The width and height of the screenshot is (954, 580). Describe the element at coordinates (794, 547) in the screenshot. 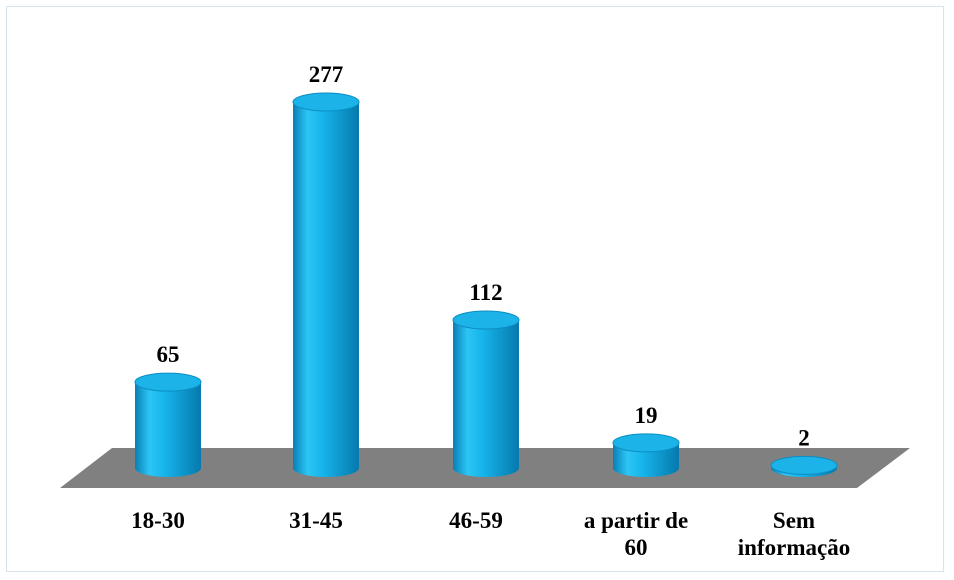

I see `x-tick-line: informação` at that location.